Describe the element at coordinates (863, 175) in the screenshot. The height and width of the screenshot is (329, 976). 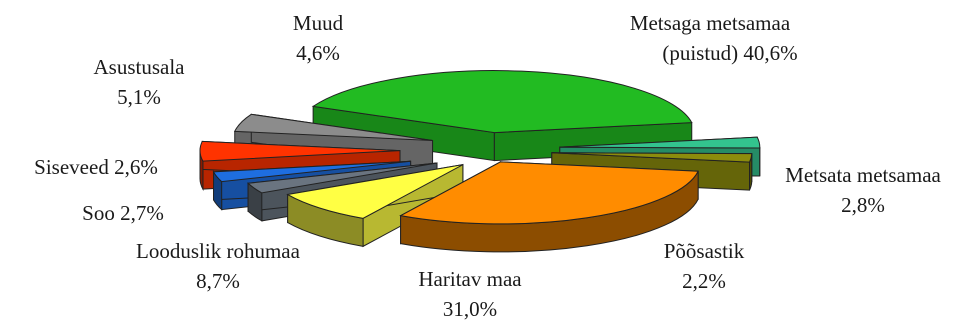
I see `label-metsata-metsamaa-line1: Metsata metsamaa` at that location.